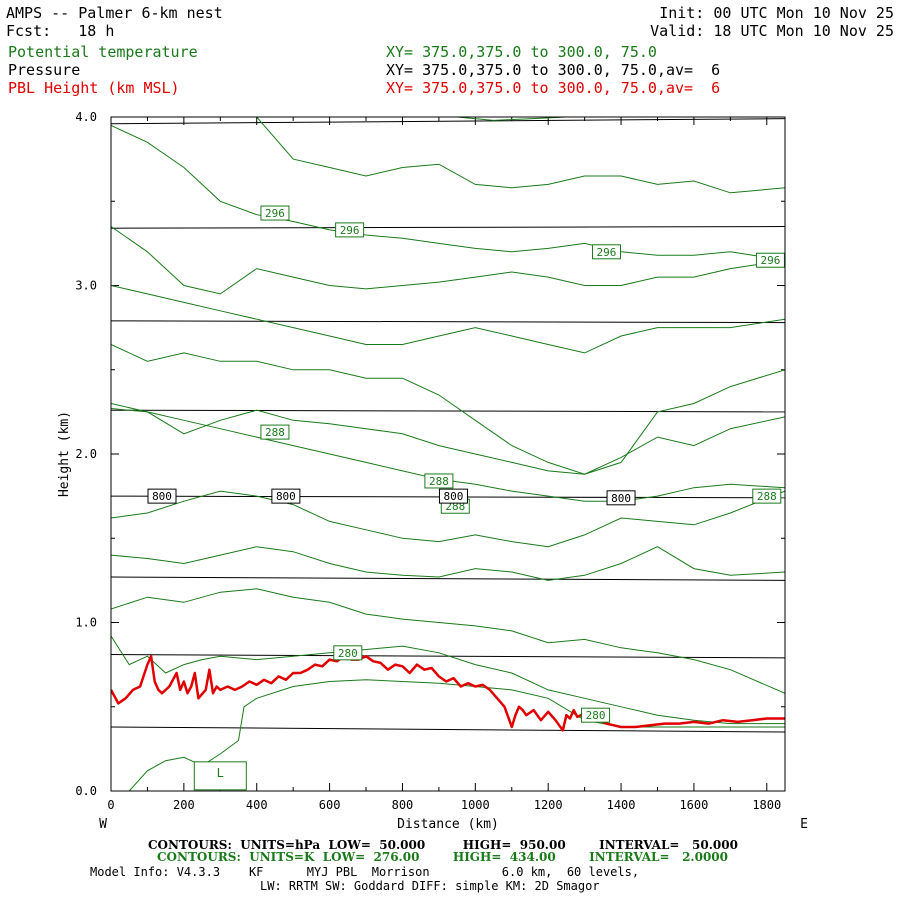 This screenshot has height=900, width=900. I want to click on field-pressure-xy: XY= 375.0,375.0 to 300.0, 75.0,av= 6, so click(553, 70).